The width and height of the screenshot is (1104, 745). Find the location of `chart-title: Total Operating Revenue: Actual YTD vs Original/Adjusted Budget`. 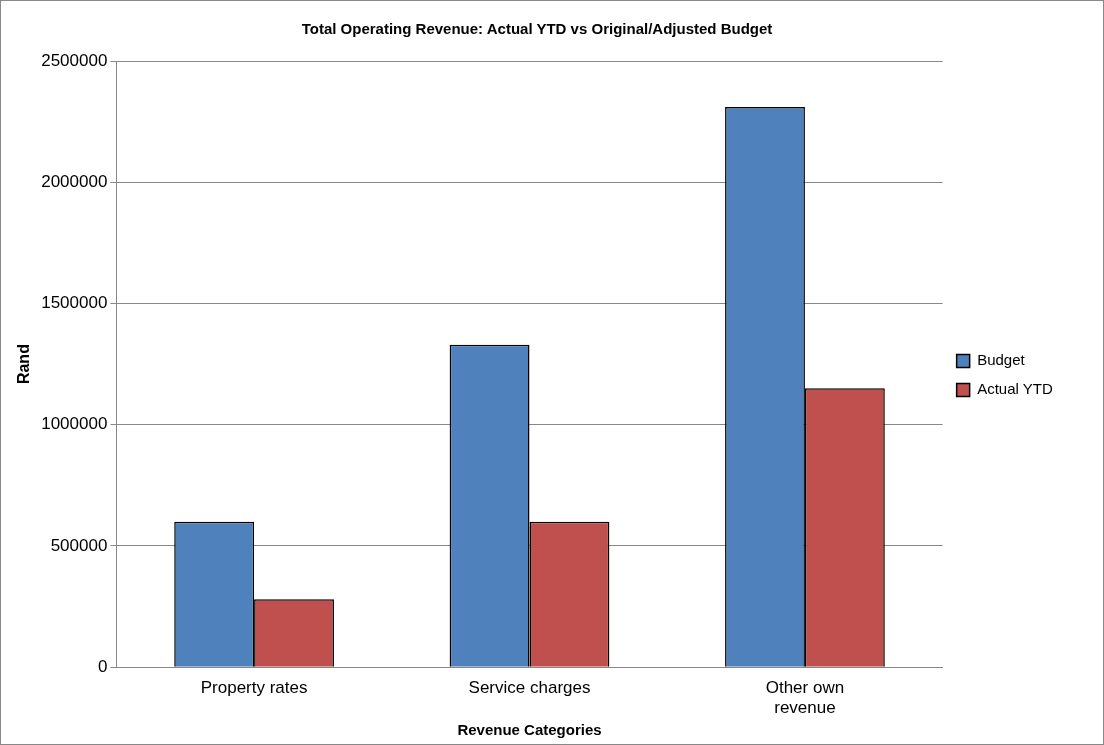

chart-title: Total Operating Revenue: Actual YTD vs Original/Adjusted Budget is located at coordinates (537, 29).